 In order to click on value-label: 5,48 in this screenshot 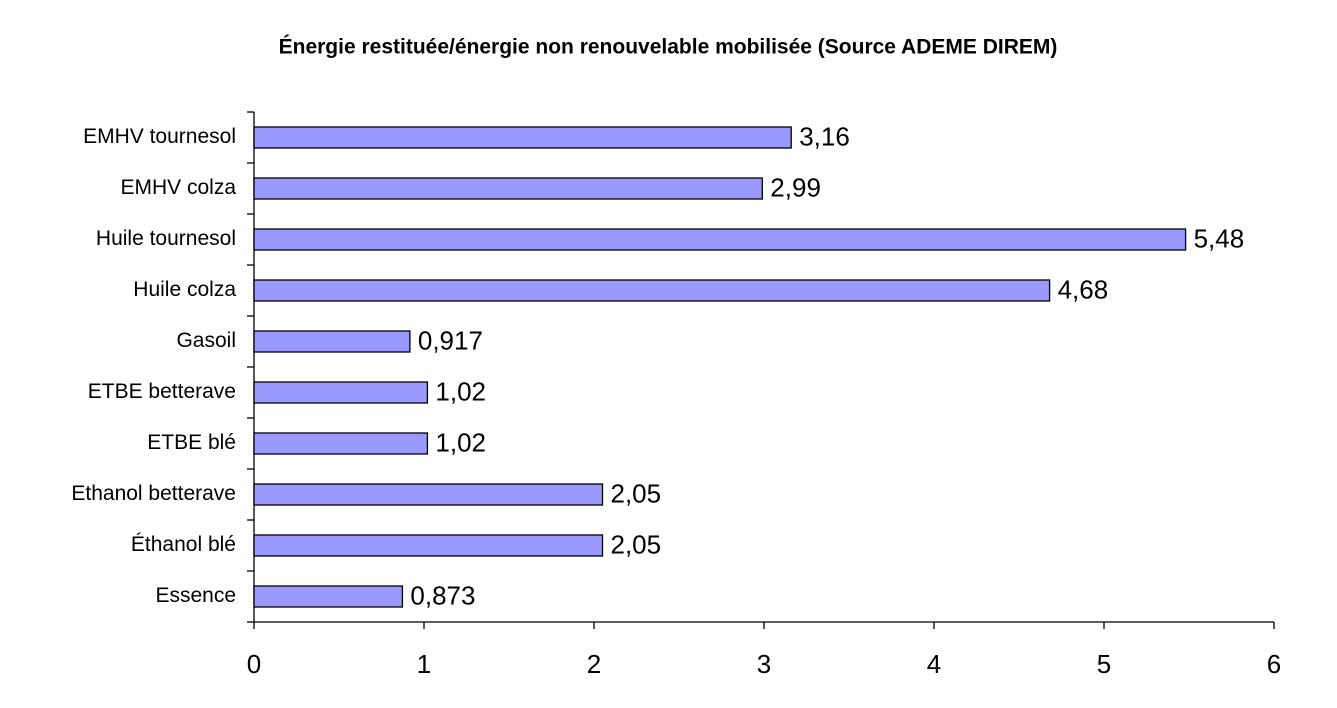, I will do `click(1219, 238)`.